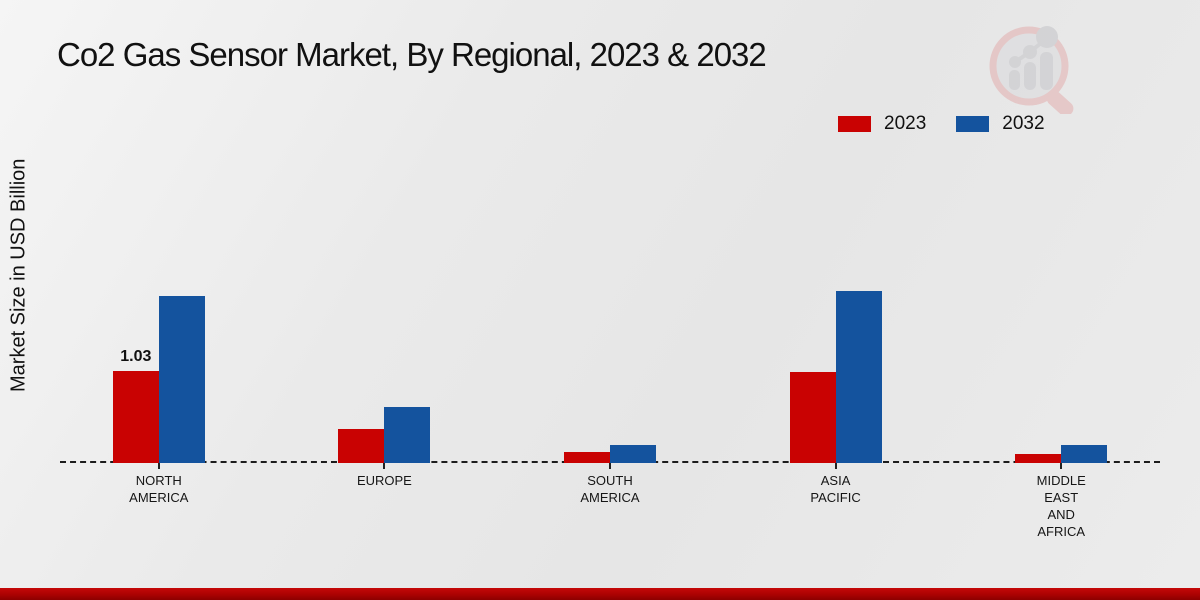  Describe the element at coordinates (1038, 458) in the screenshot. I see `bar-2023-middle-east-and-africa` at that location.